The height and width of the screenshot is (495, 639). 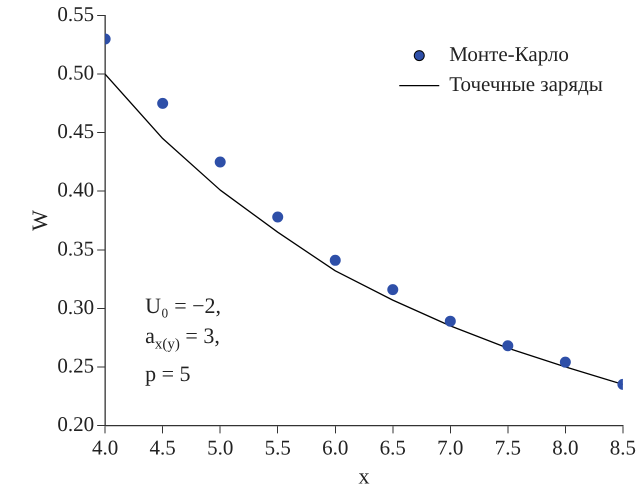 What do you see at coordinates (509, 54) in the screenshot?
I see `legend-label: Монте-Карло` at bounding box center [509, 54].